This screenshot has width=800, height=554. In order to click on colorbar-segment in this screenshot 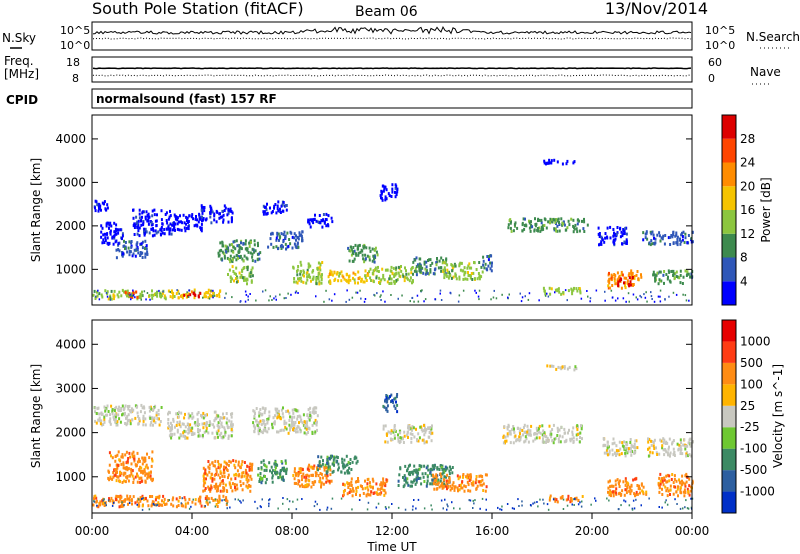, I will do `click(729, 245)`.